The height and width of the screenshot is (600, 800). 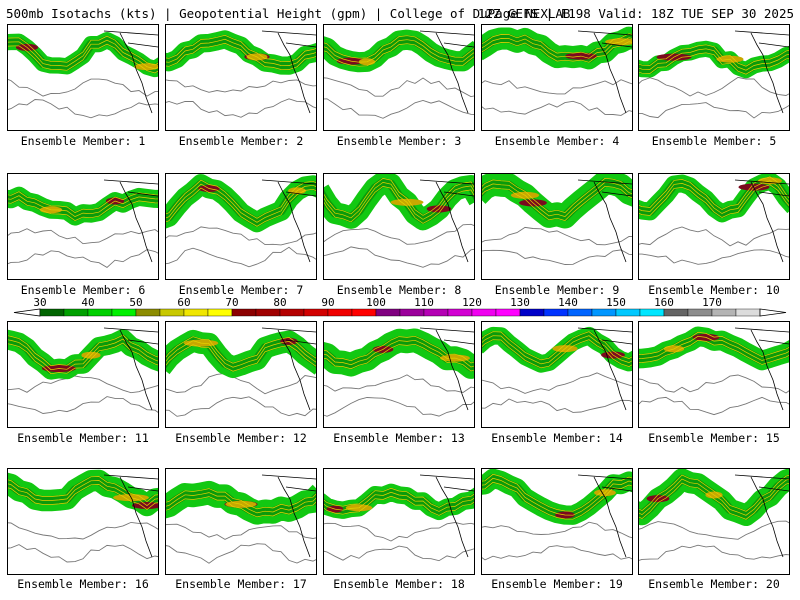 What do you see at coordinates (83, 141) in the screenshot?
I see `panel-caption: Ensemble Member: 1` at bounding box center [83, 141].